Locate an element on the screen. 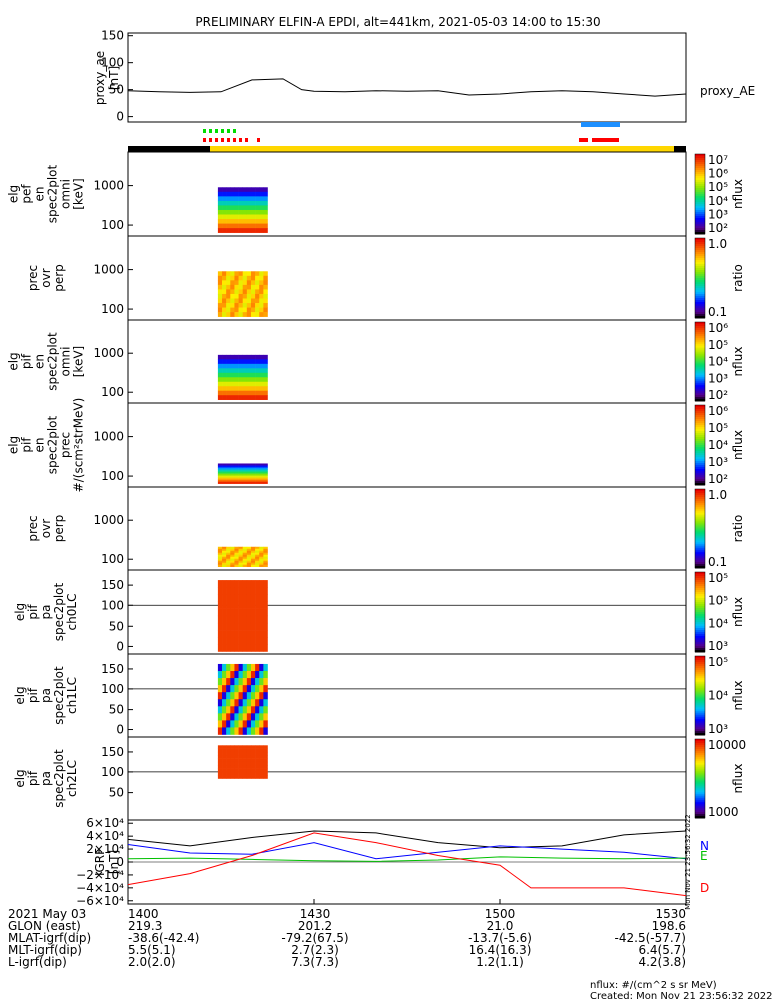 Image resolution: width=775 pixels, height=1000 pixels. igrf-ytick-label: −6×10⁴ is located at coordinates (100, 901).